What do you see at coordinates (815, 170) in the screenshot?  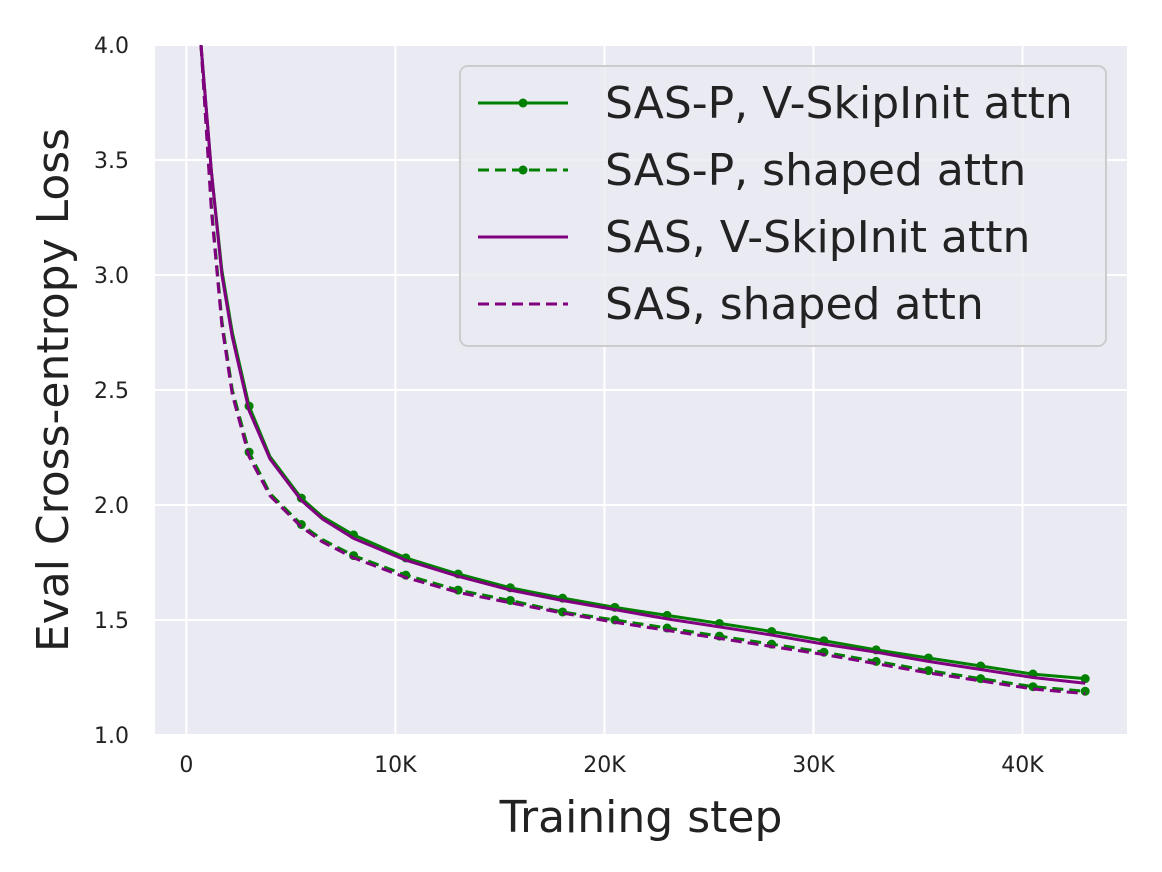 I see `legend-label-2: SAS-P, shaped attn` at bounding box center [815, 170].